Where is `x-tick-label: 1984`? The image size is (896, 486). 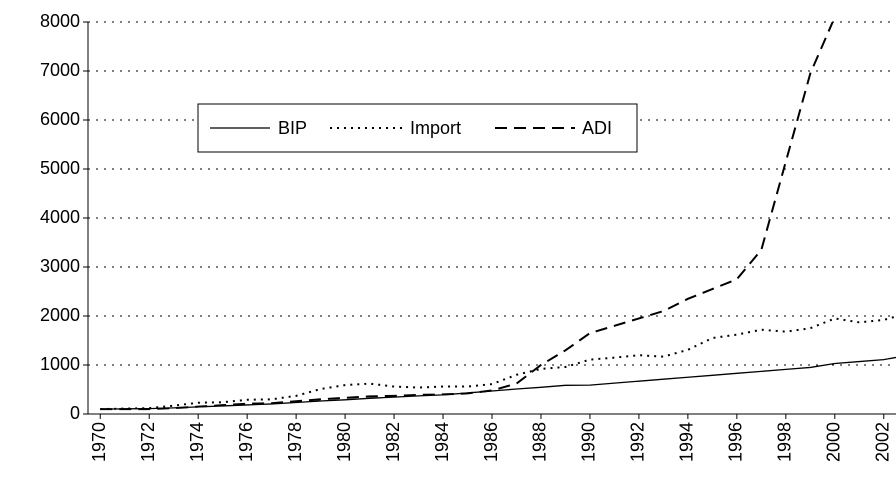
x-tick-label: 1984 is located at coordinates (442, 442).